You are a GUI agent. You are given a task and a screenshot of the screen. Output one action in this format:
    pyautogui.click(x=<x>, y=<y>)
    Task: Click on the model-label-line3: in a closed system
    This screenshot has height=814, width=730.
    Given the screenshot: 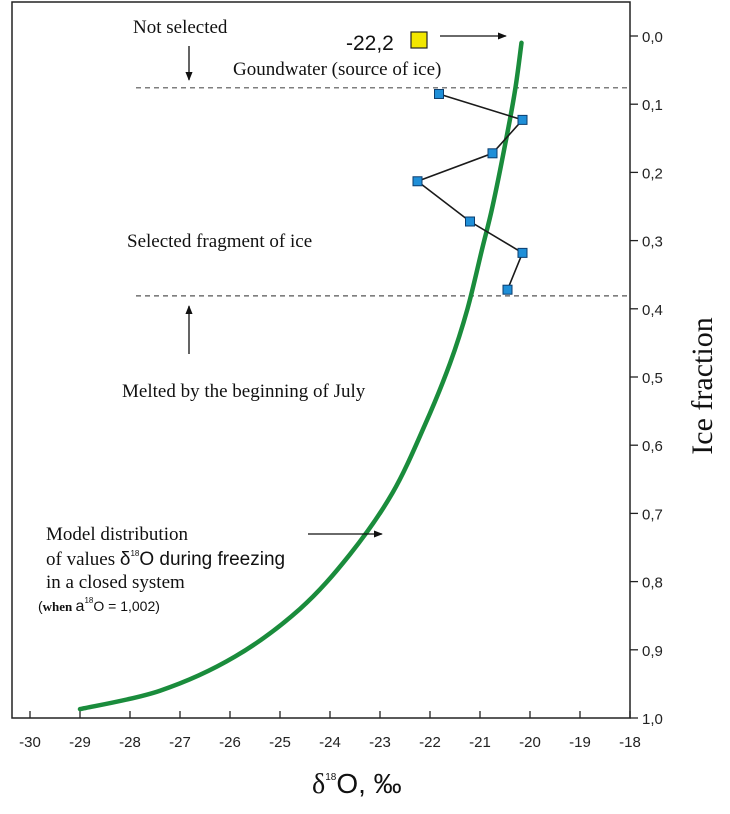 What is the action you would take?
    pyautogui.click(x=115, y=582)
    